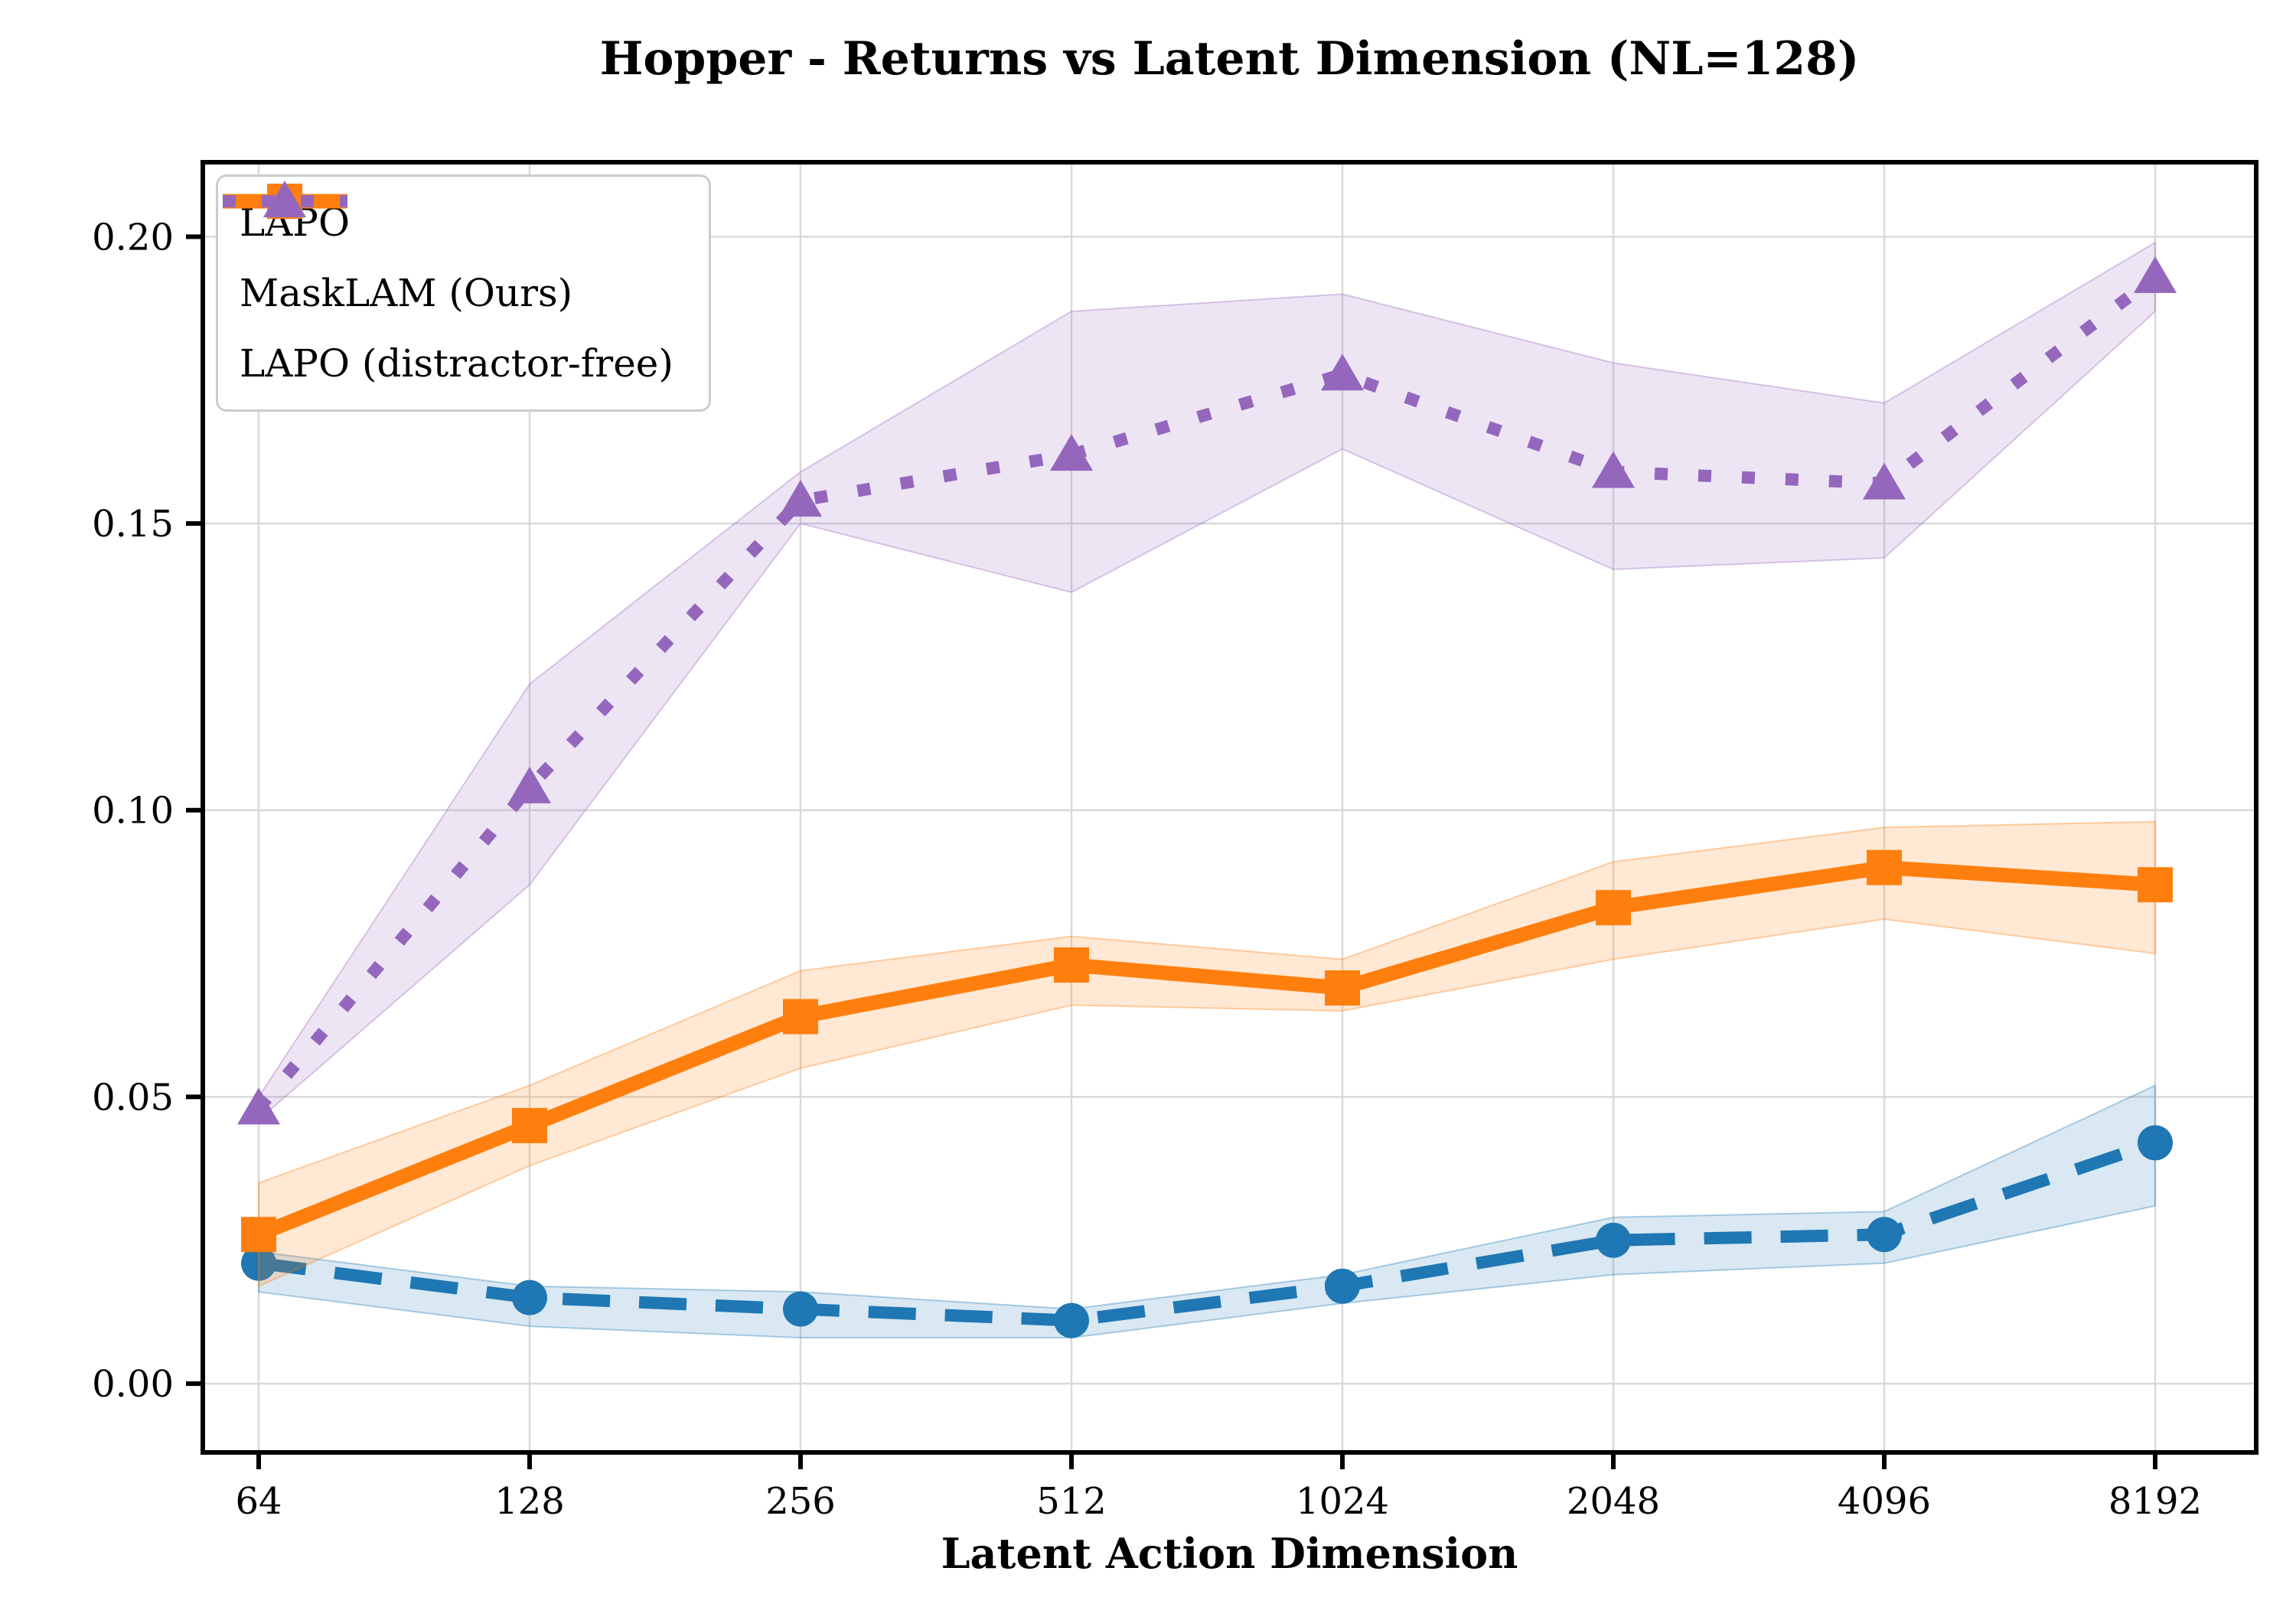  What do you see at coordinates (1884, 867) in the screenshot?
I see `marker-MaskLAM (Ours)-4096` at bounding box center [1884, 867].